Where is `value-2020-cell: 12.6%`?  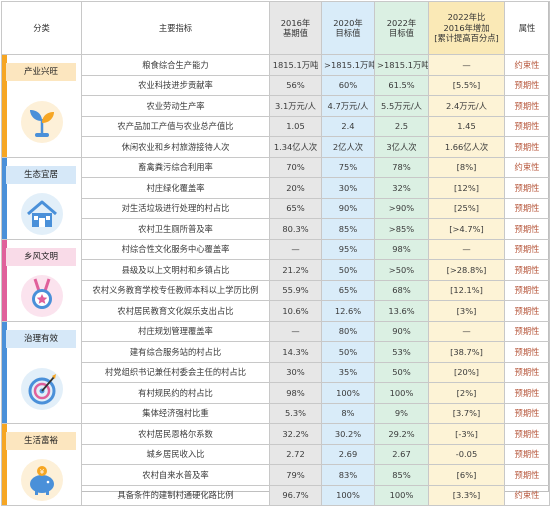
value-2020-cell: 12.6% is located at coordinates (348, 311).